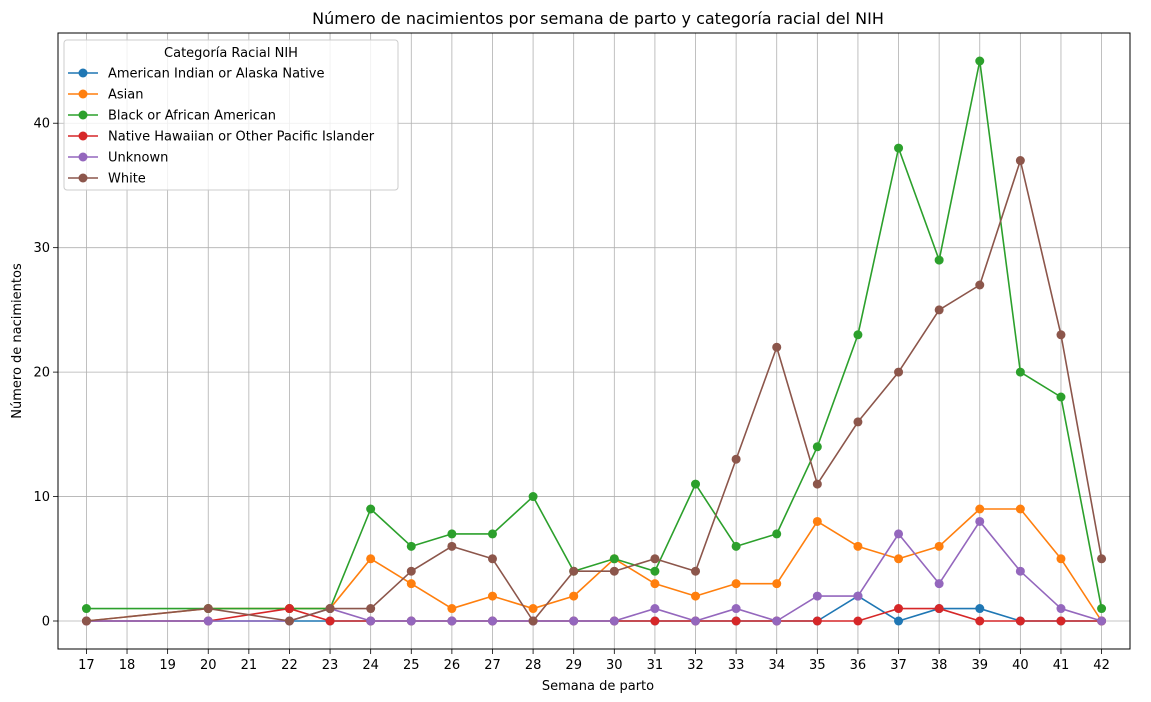 The width and height of the screenshot is (1151, 702). I want to click on x-axis-title: Semana de parto, so click(598, 686).